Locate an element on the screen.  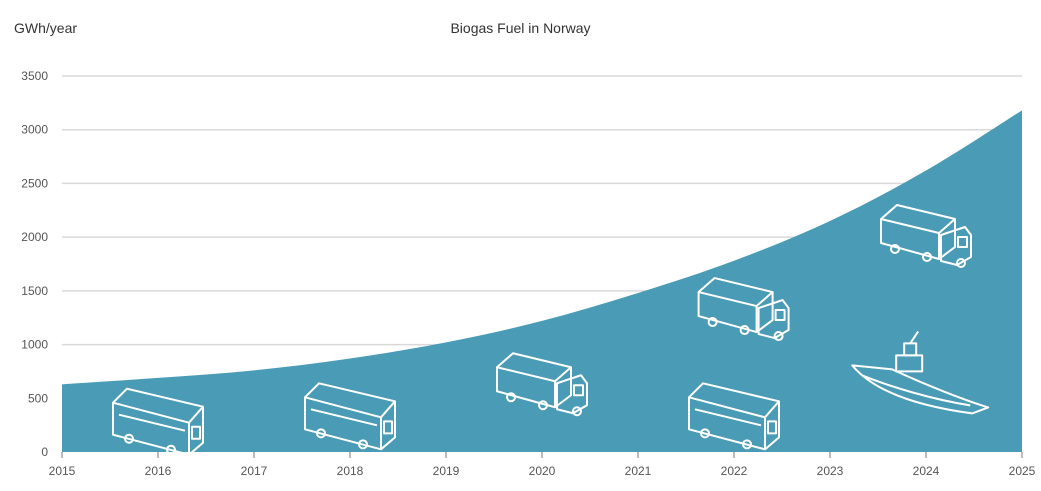
chart-title: Biogas Fuel in Norway is located at coordinates (520, 28).